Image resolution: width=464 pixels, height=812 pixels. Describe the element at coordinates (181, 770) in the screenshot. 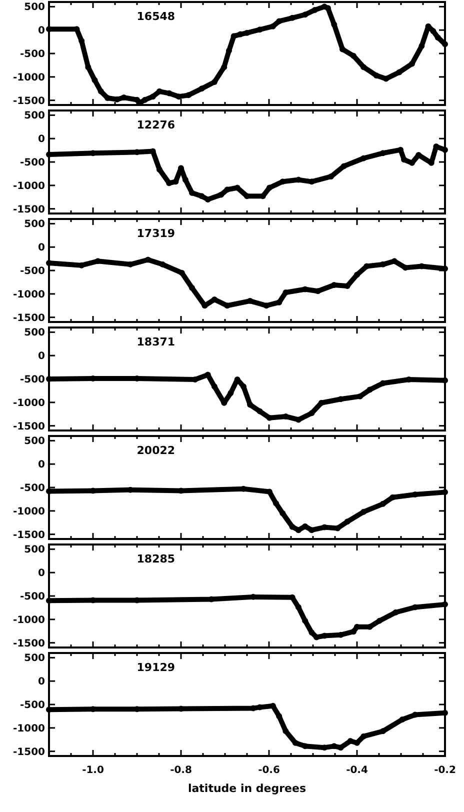

I see `x-tick-label: -0.8` at that location.